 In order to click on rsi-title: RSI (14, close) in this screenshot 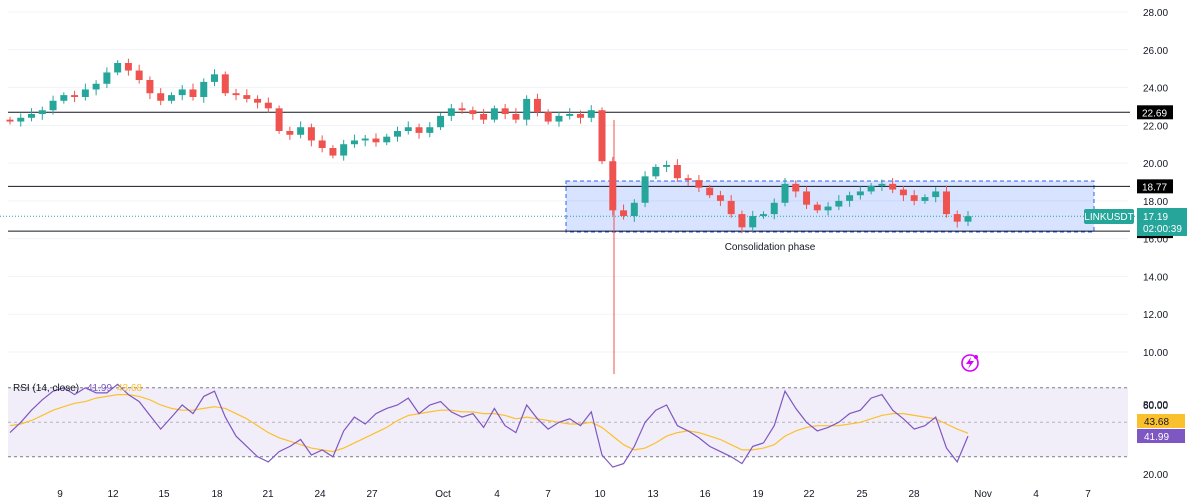, I will do `click(46, 388)`.